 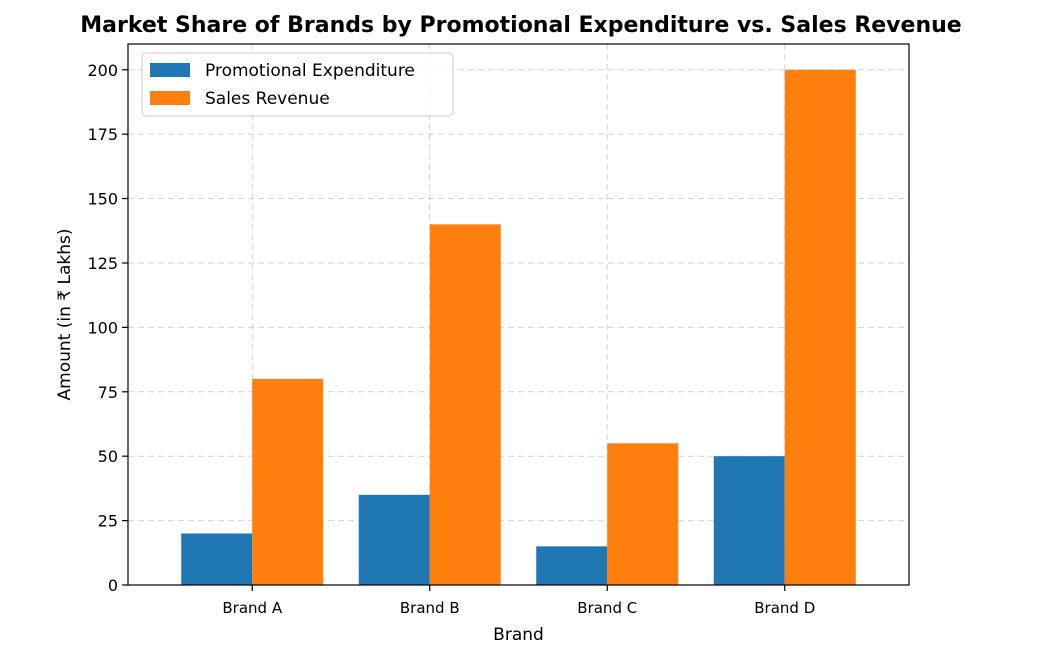 What do you see at coordinates (108, 392) in the screenshot?
I see `y-tick-label: 75` at bounding box center [108, 392].